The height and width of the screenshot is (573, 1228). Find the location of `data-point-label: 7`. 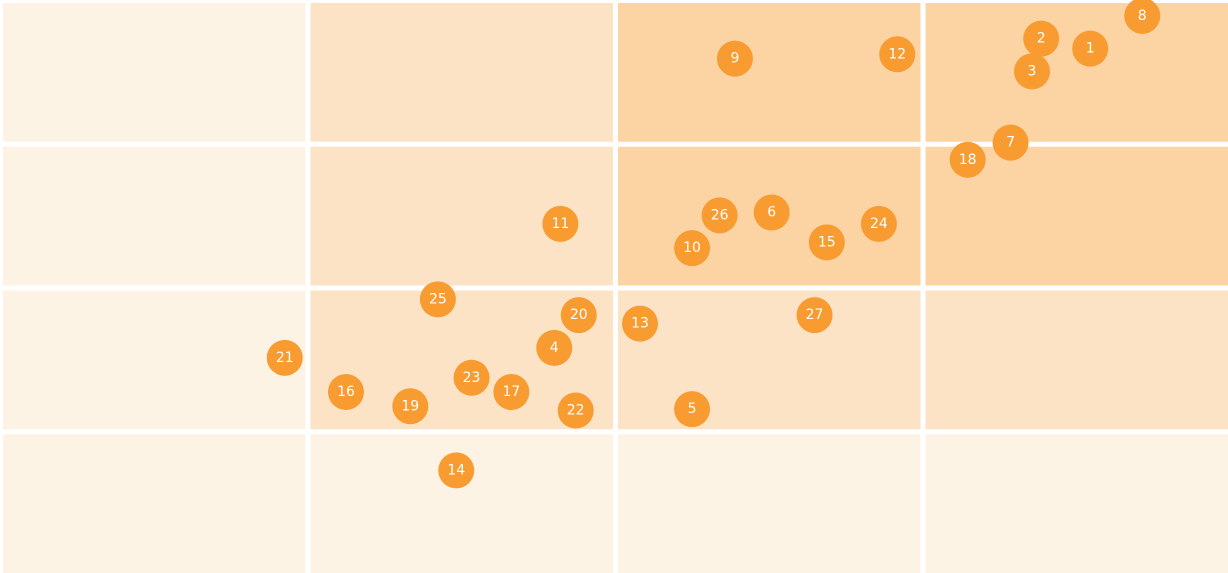

data-point-label: 7 is located at coordinates (1010, 143).